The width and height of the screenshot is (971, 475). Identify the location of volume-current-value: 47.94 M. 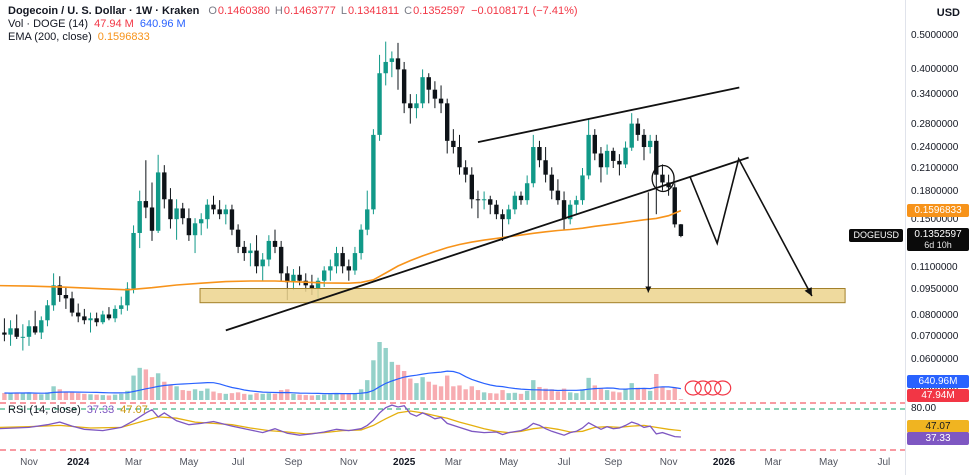
(114, 24).